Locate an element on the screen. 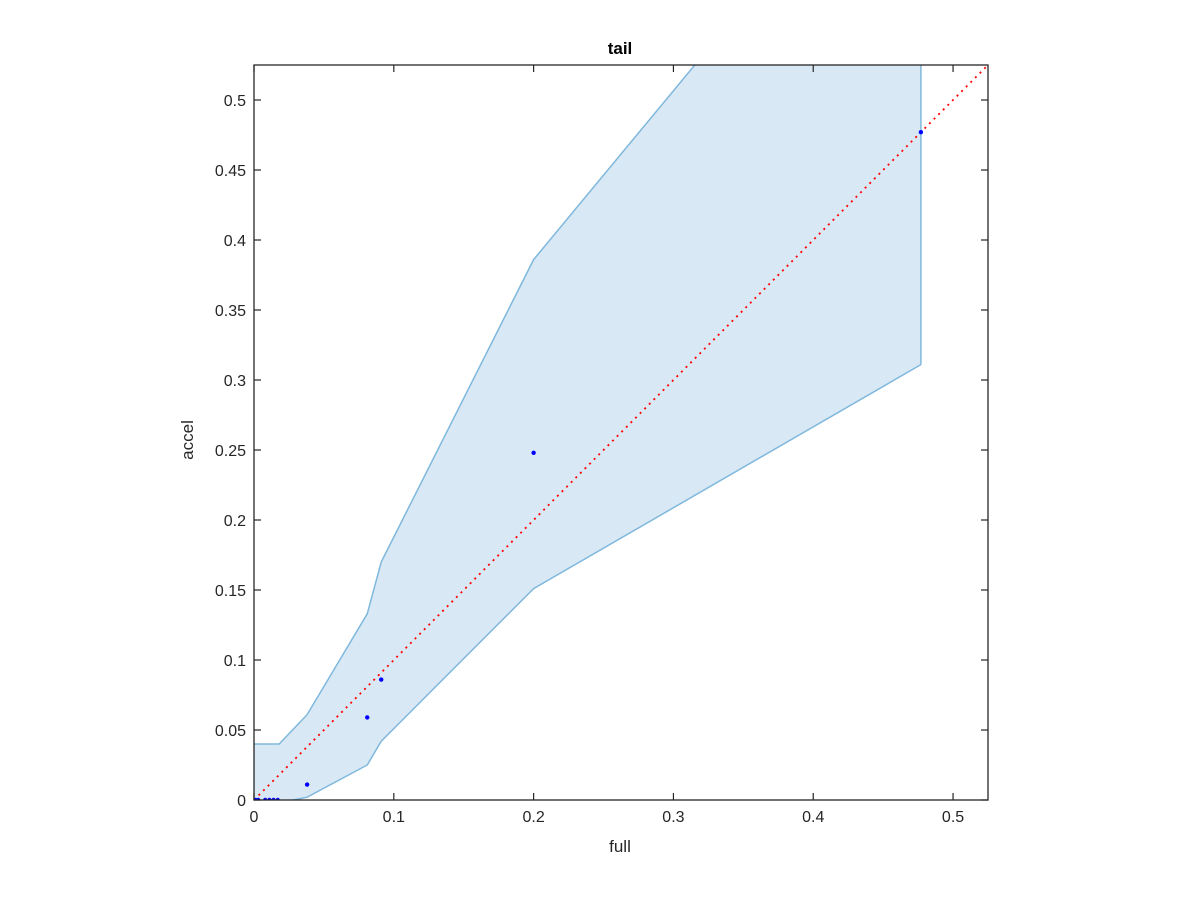 This screenshot has height=900, width=1200. y-tick-label: 0.15 is located at coordinates (230, 591).